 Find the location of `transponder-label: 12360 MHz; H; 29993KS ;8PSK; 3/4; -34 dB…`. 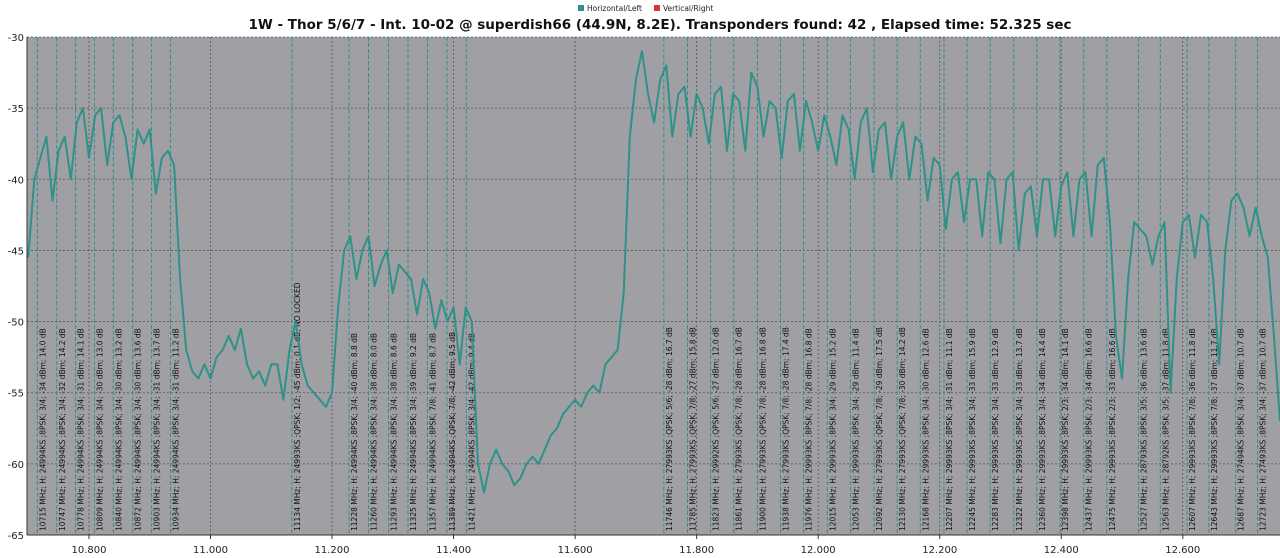

transponder-label: 12360 MHz; H; 29993KS ;8PSK; 3/4; -34 dB… is located at coordinates (1042, 429).